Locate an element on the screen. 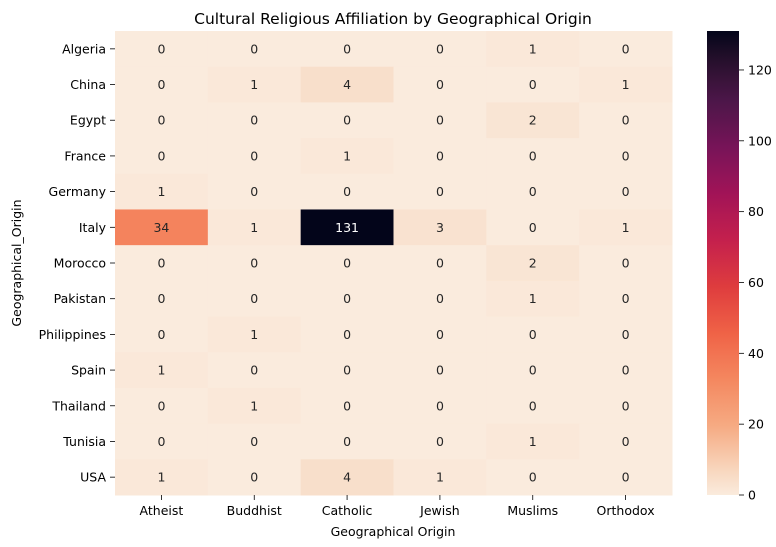 This screenshot has width=776, height=547. colorbar is located at coordinates (723, 263).